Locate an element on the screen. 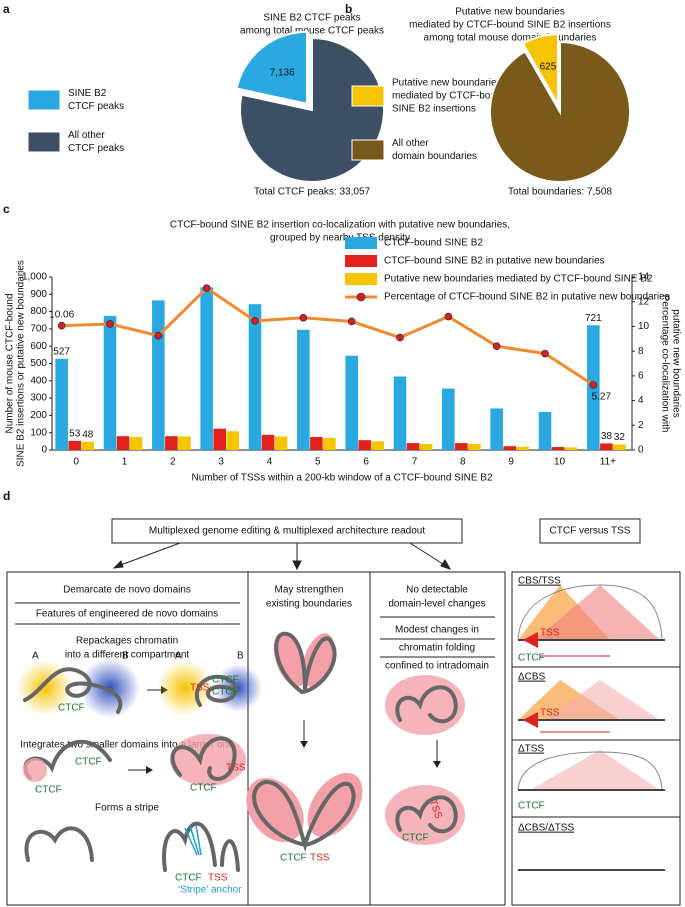 The width and height of the screenshot is (685, 907). row-label: ΔCBS is located at coordinates (532, 677).